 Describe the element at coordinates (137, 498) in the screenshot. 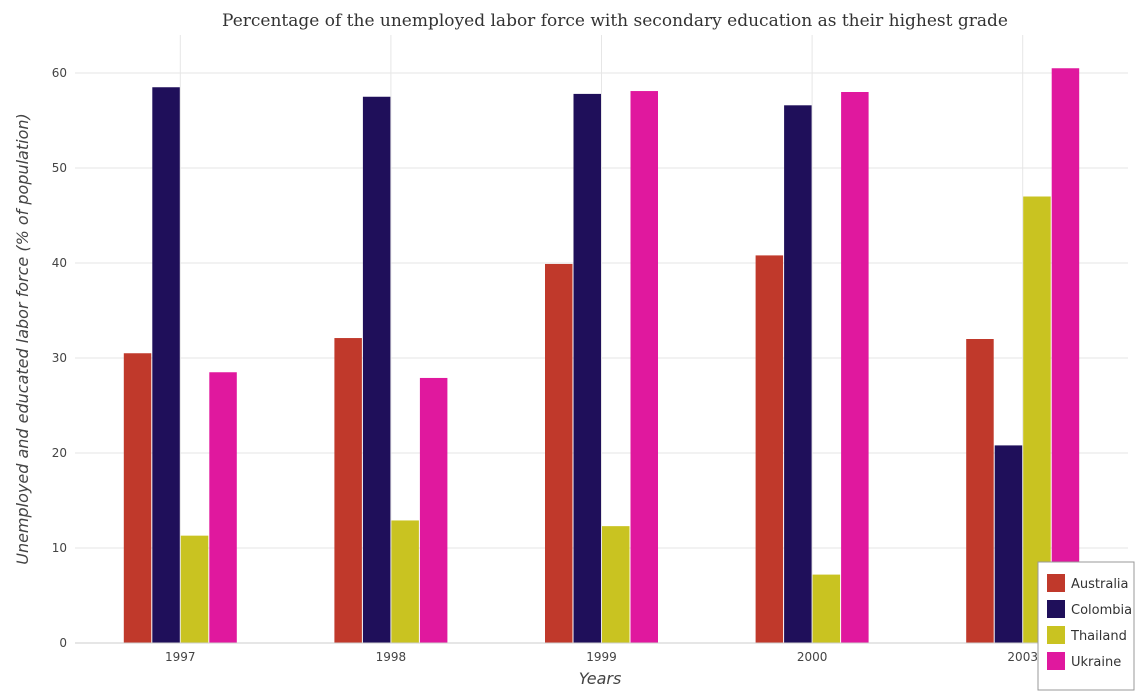

I see `bar-australia-1997` at that location.